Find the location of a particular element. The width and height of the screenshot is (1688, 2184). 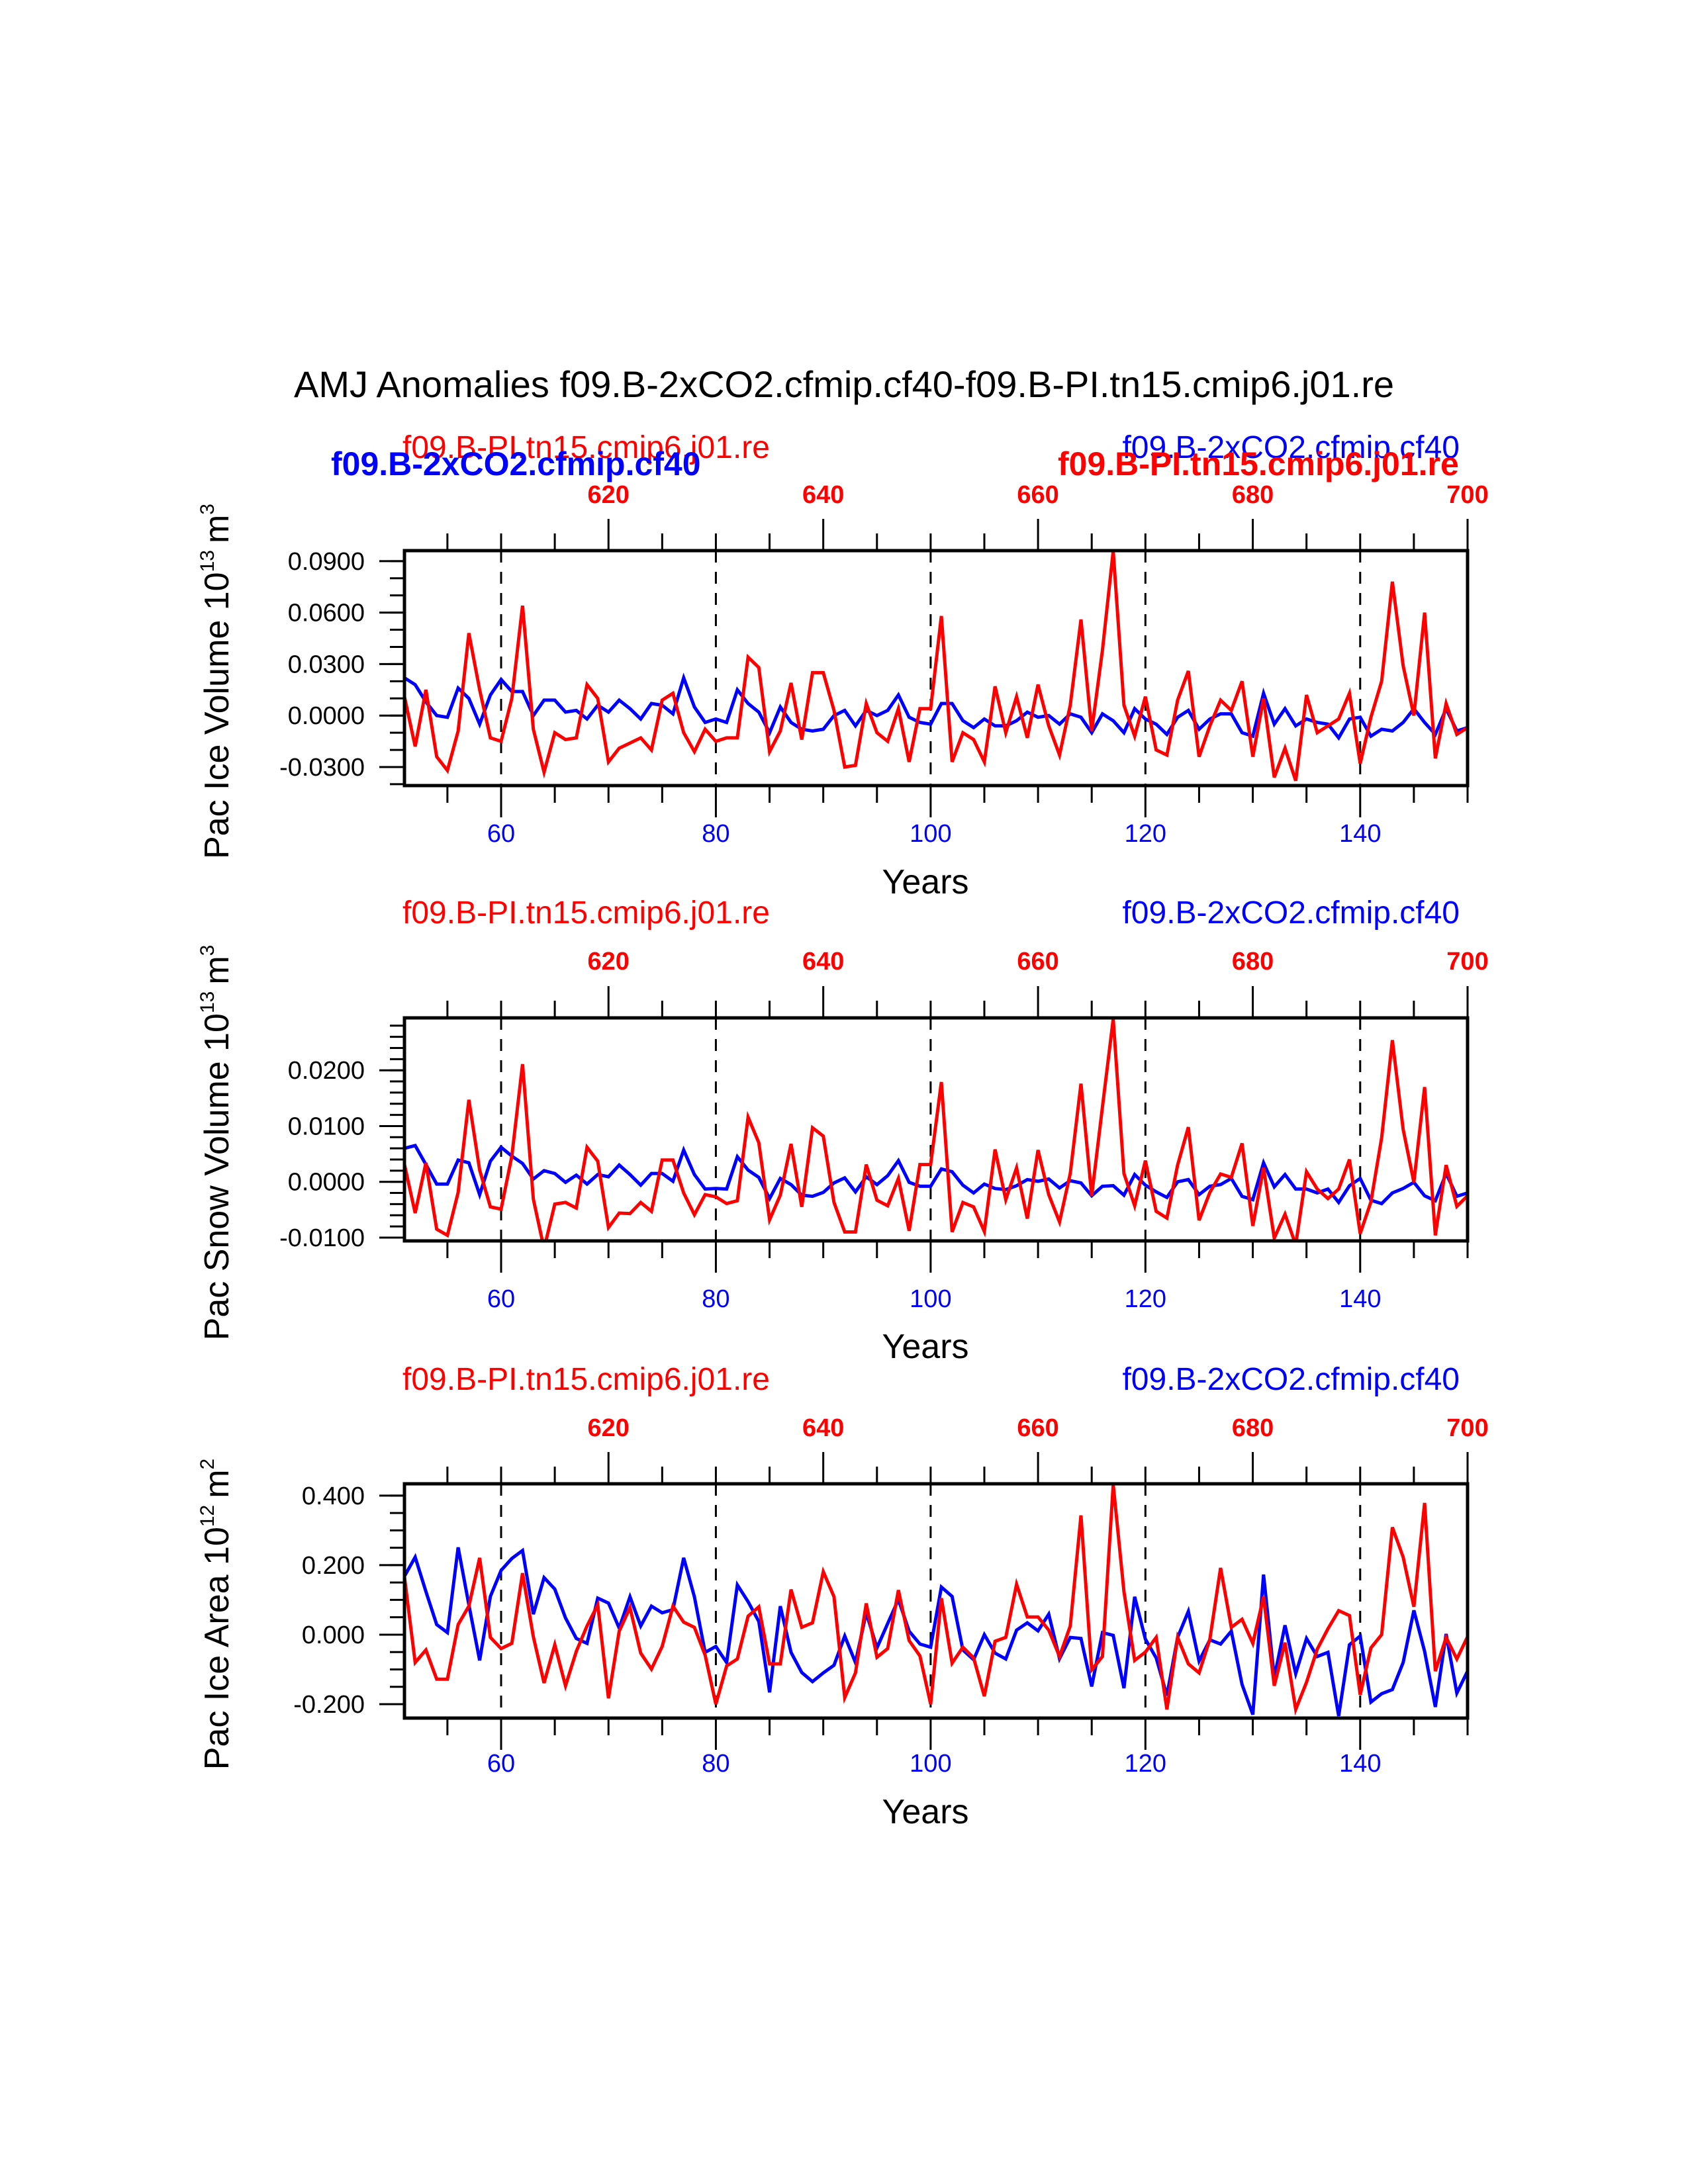

y-tick-label: 0.400 is located at coordinates (333, 1496).